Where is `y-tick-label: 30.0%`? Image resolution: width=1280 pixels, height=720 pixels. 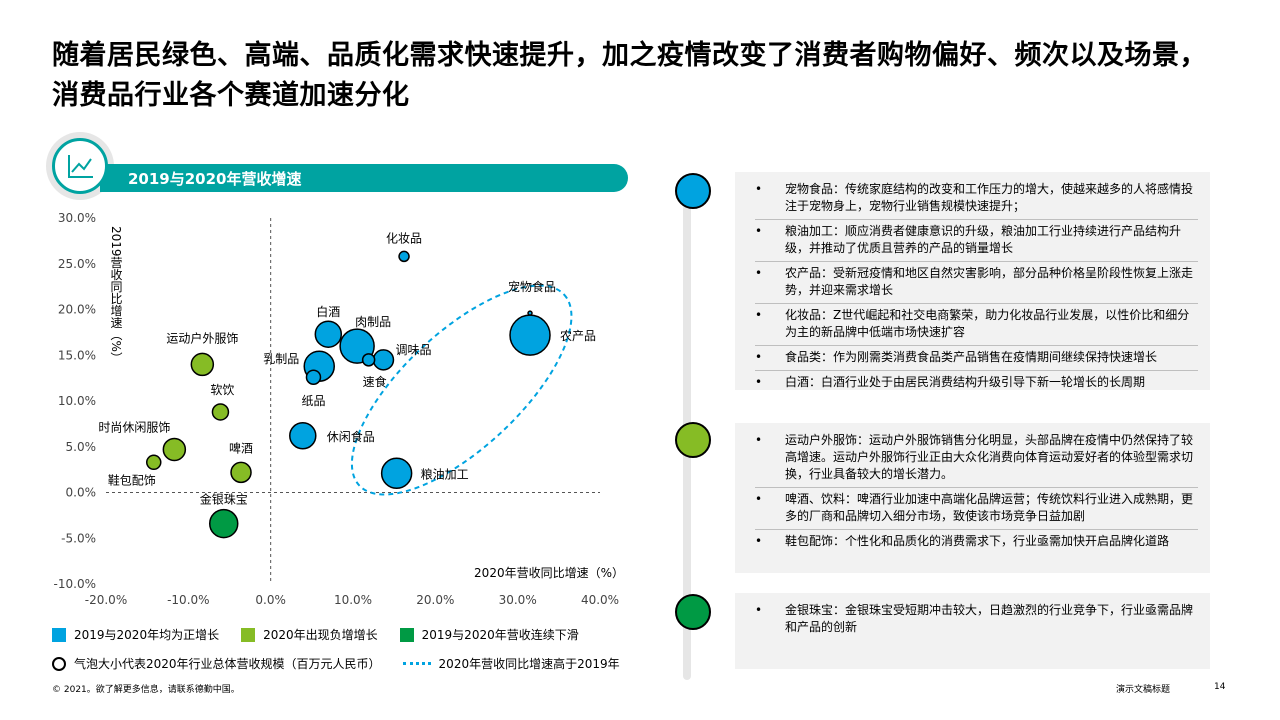 y-tick-label: 30.0% is located at coordinates (77, 218).